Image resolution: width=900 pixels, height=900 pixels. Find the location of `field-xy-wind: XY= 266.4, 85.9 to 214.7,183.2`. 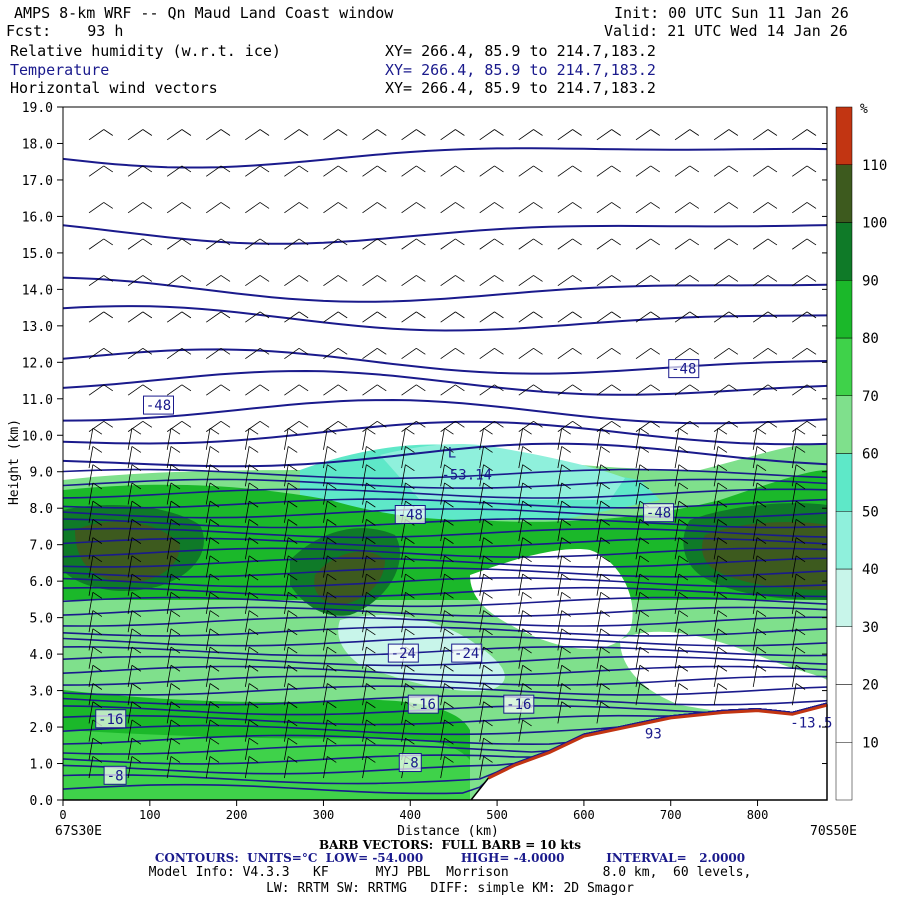

field-xy-wind: XY= 266.4, 85.9 to 214.7,183.2 is located at coordinates (520, 88).